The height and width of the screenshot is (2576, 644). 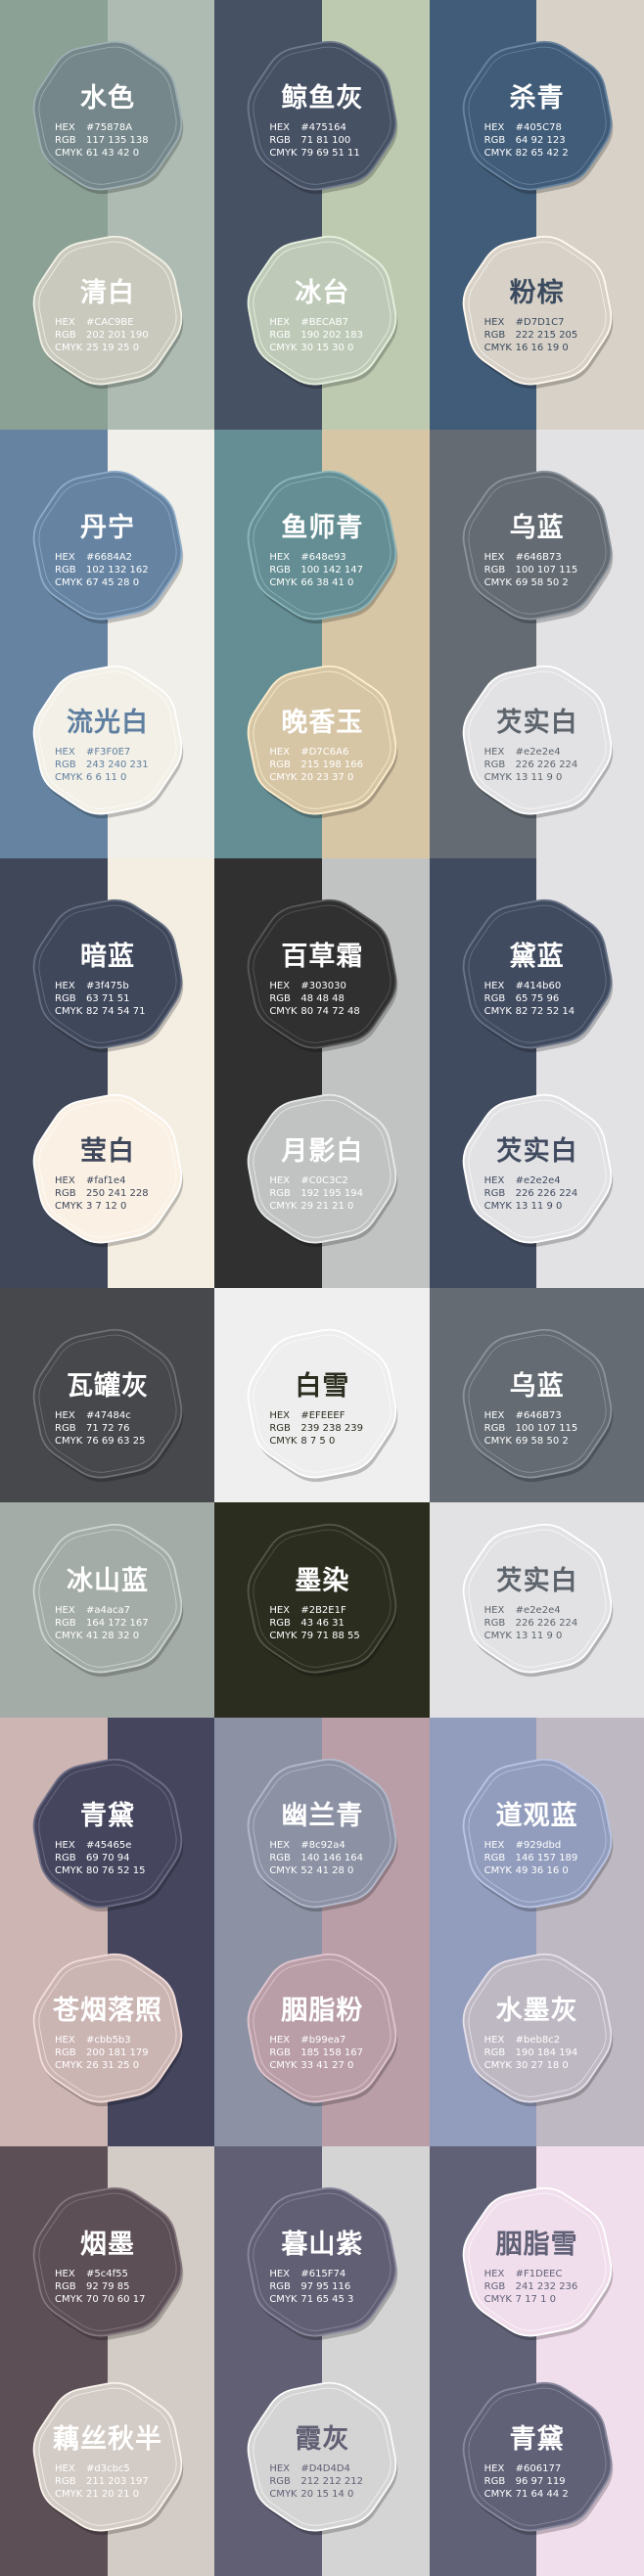 What do you see at coordinates (108, 312) in the screenshot?
I see `color-card: 清白 HEX #CAC9BE RGB 202 201 190 CMYK 25 19 25 0` at bounding box center [108, 312].